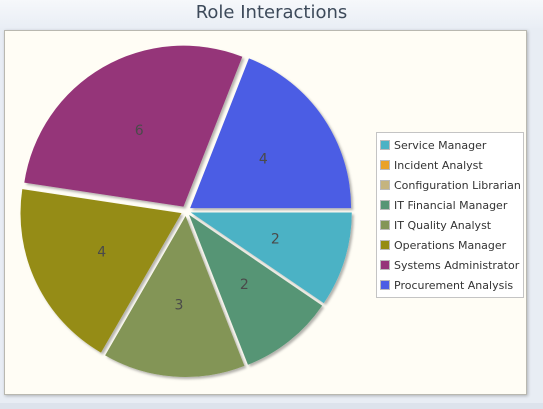  What do you see at coordinates (454, 285) in the screenshot?
I see `legend-label: Procurement Analysis` at bounding box center [454, 285].